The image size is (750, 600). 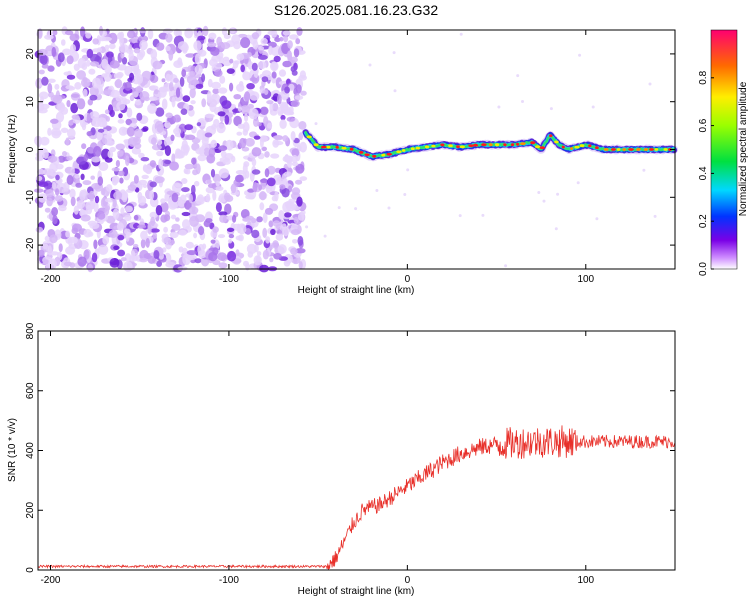 What do you see at coordinates (30, 450) in the screenshot?
I see `y-tick-label: 400` at bounding box center [30, 450].